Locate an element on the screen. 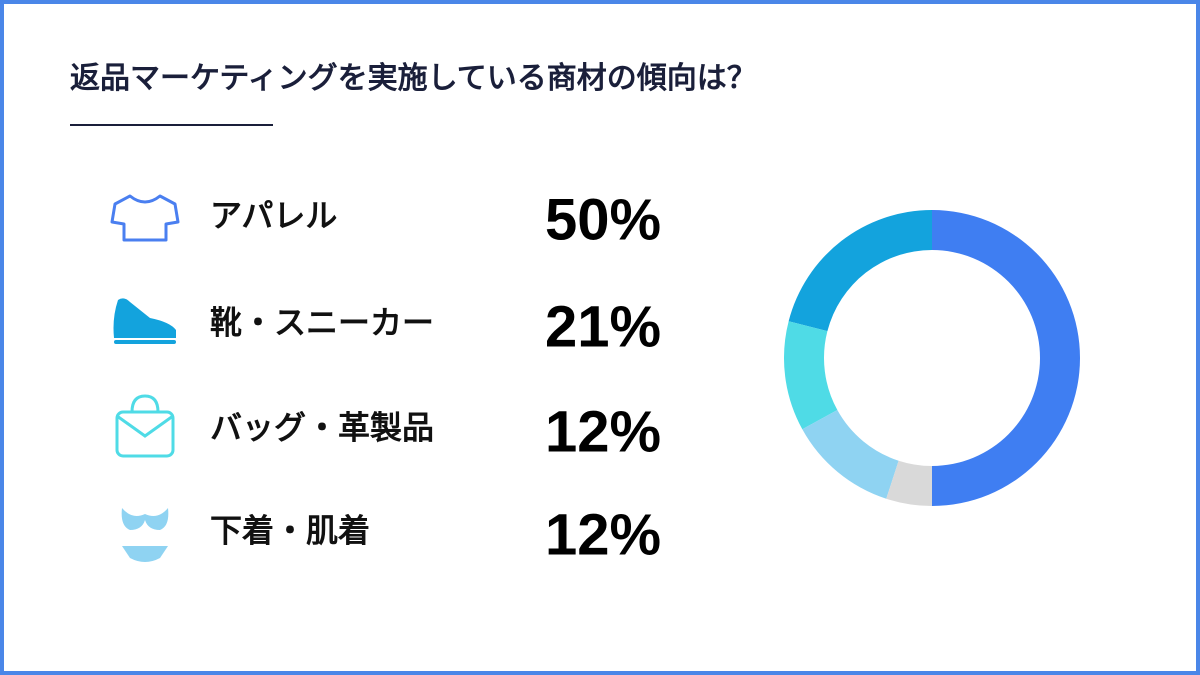  shirt-icon is located at coordinates (145, 218).